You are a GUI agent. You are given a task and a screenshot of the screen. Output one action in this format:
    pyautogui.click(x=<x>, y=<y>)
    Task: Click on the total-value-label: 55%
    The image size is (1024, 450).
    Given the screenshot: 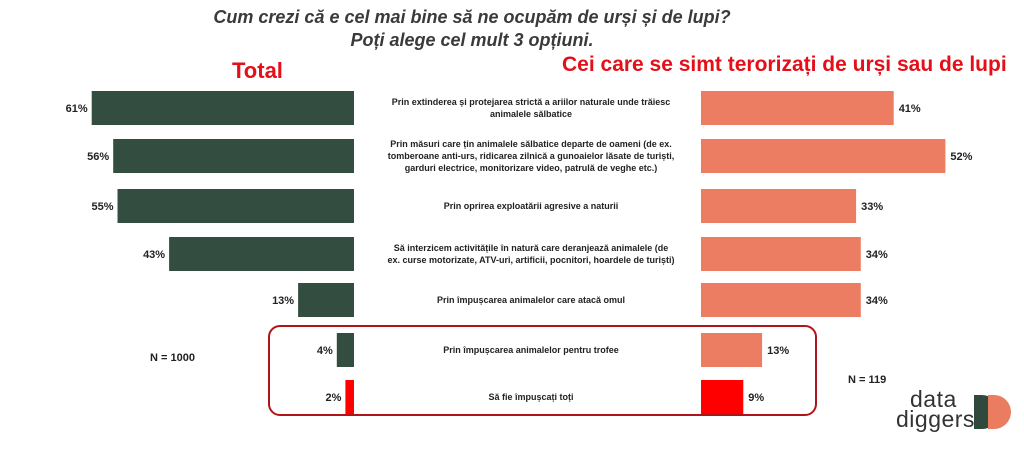 What is the action you would take?
    pyautogui.click(x=102, y=207)
    